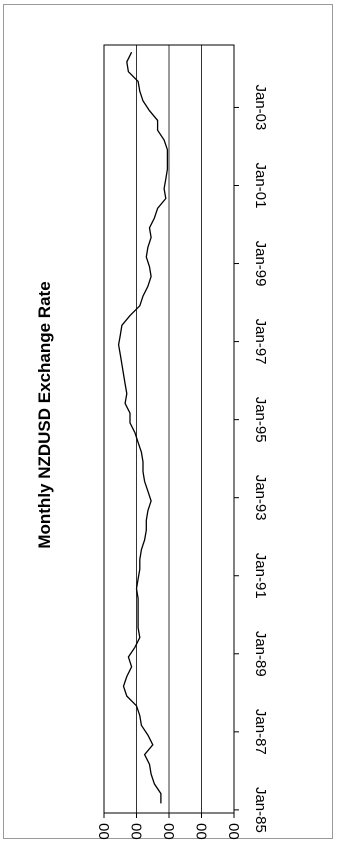 Image resolution: width=340 pixels, height=847 pixels. Describe the element at coordinates (202, 831) in the screenshot. I see `y-tick-label: 0.2000` at that location.